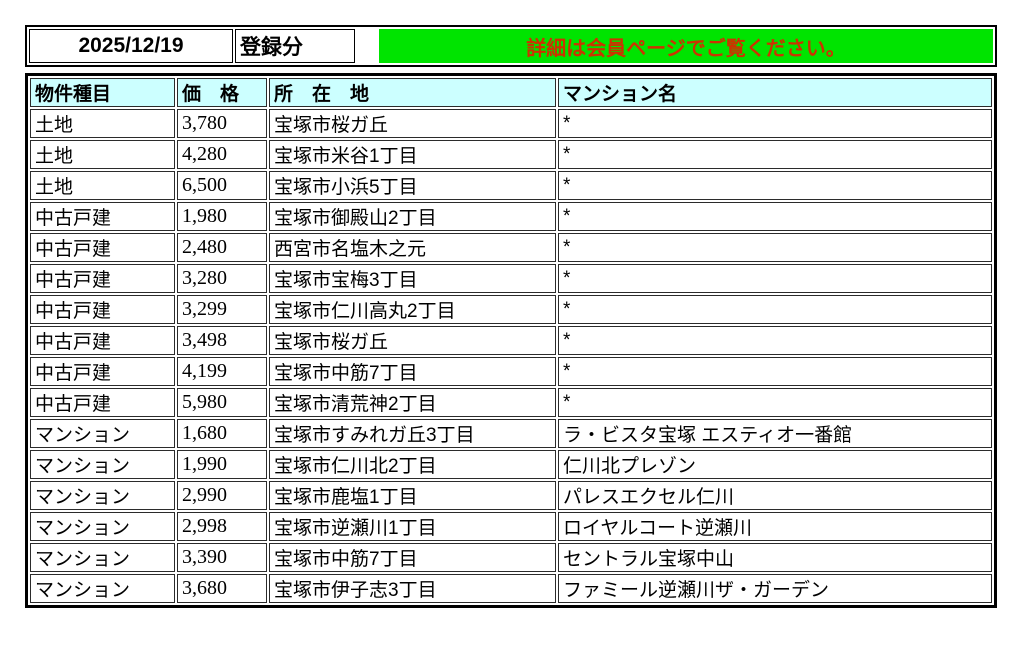 This screenshot has width=1024, height=656. What do you see at coordinates (412, 185) in the screenshot?
I see `cell-location: 宝塚市小浜5丁目` at bounding box center [412, 185].